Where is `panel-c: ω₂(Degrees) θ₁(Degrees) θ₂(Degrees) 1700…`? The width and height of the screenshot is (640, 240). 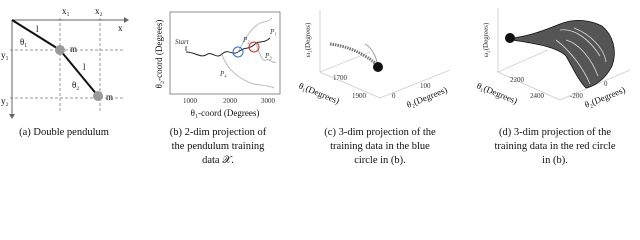 panel-c: ω₂(Degrees) θ₁(Degrees) θ₂(Degrees) 1700… is located at coordinates (374, 60).